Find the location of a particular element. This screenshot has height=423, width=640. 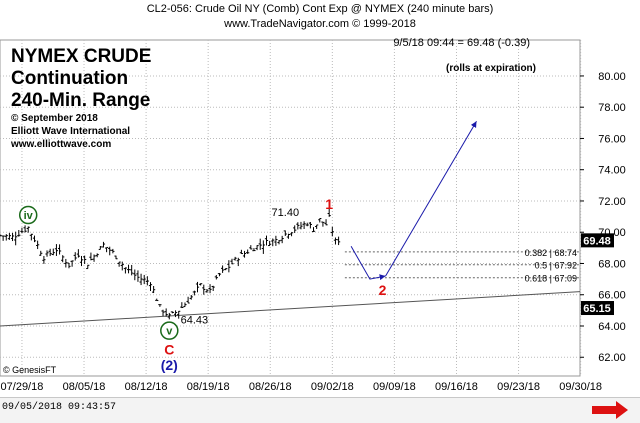

x-tick-label: 08/26/18 is located at coordinates (270, 387).